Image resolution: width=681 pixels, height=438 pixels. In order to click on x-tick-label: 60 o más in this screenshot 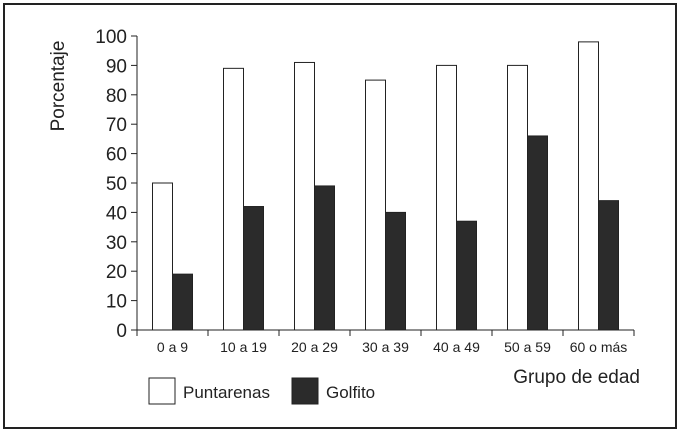, I will do `click(599, 347)`.